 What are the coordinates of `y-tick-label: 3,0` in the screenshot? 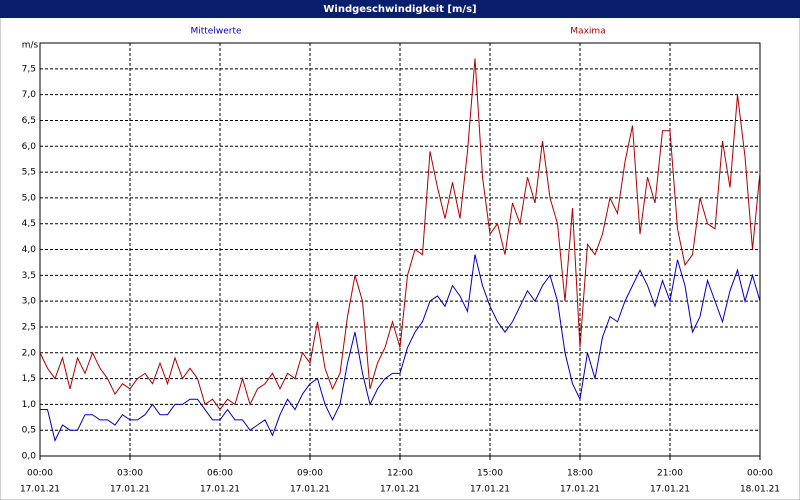 It's located at (29, 302).